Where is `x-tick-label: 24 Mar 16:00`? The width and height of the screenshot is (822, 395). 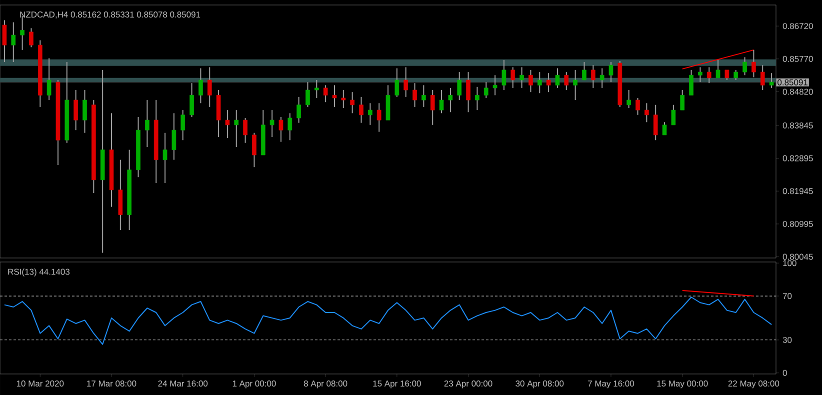 x-tick-label: 24 Mar 16:00 is located at coordinates (183, 383).